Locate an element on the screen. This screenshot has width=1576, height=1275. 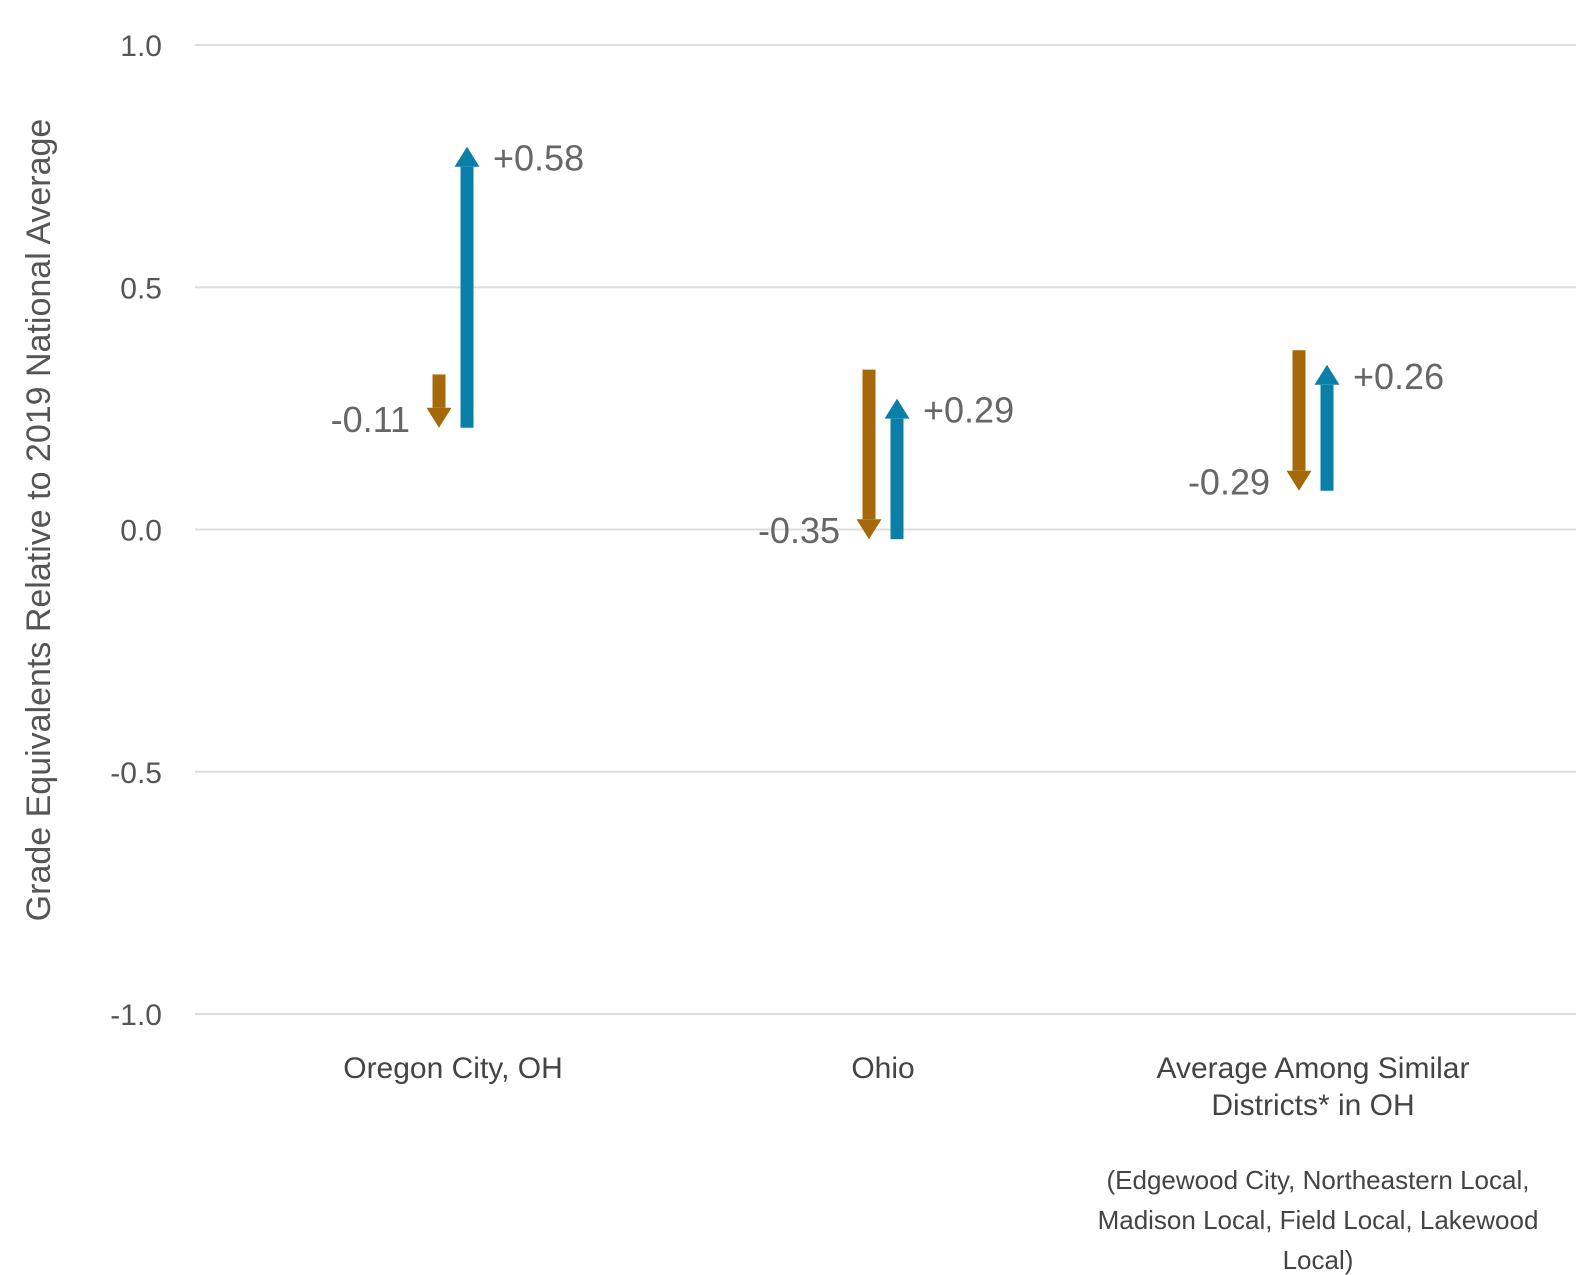
y-axis-ticks: 1.0 0.5 0.0 -0.5 -1.0 is located at coordinates (136, 531).